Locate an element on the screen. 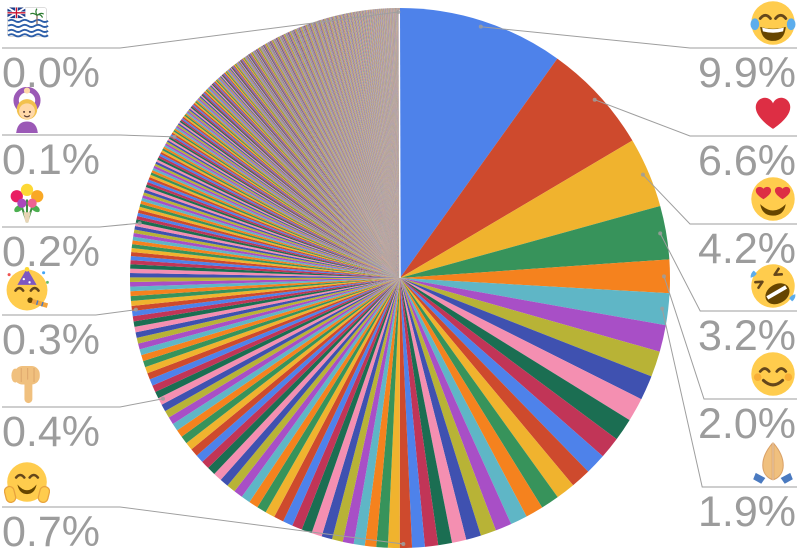  percent-label: 0.1% is located at coordinates (51, 160).